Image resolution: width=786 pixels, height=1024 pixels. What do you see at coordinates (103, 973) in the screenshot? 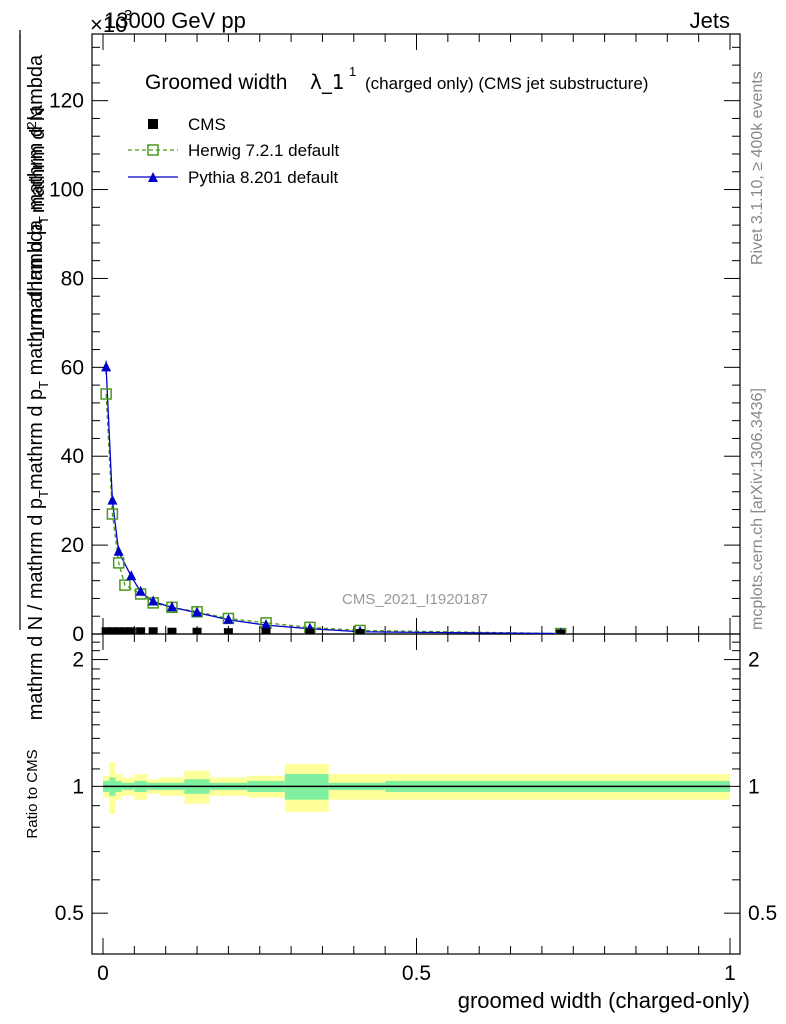
I see `x-tick-label: 0` at bounding box center [103, 973].